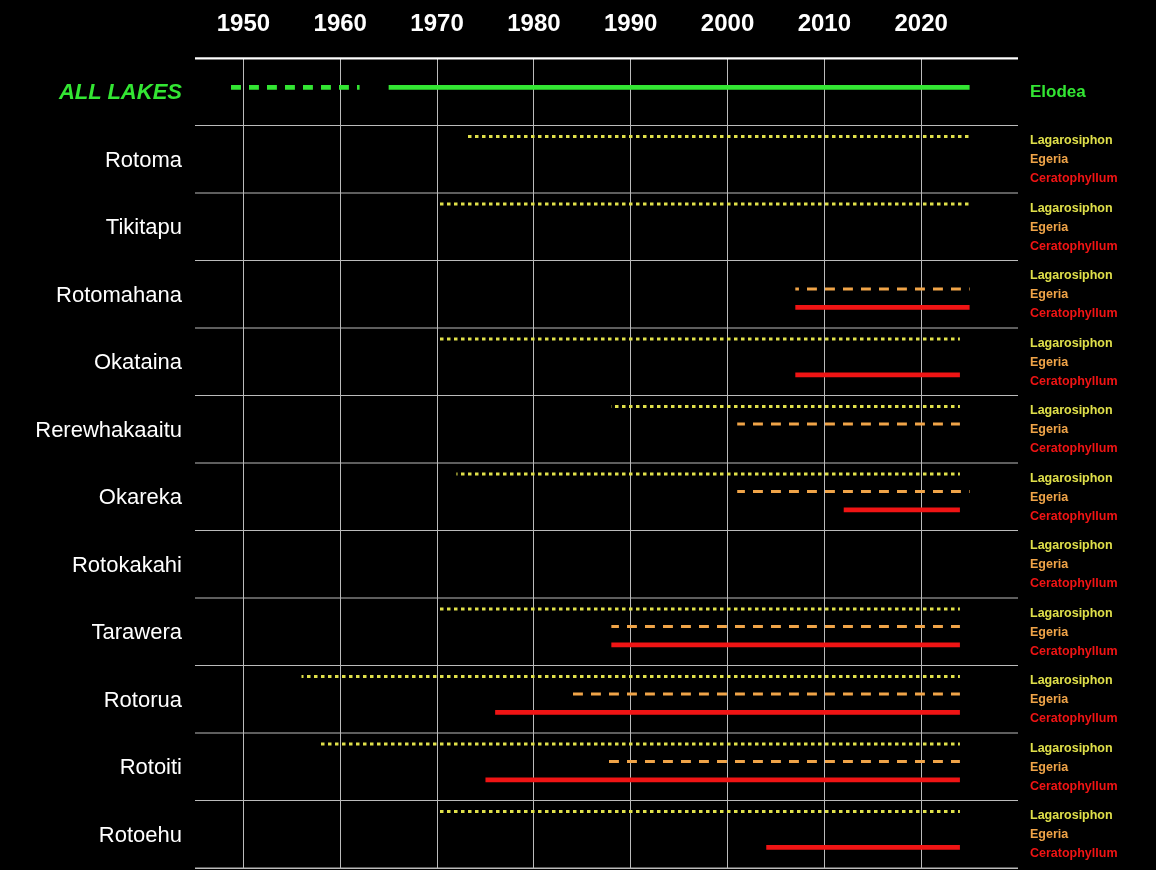 This screenshot has height=870, width=1156. What do you see at coordinates (921, 23) in the screenshot?
I see `x-tick-label: 2020` at bounding box center [921, 23].